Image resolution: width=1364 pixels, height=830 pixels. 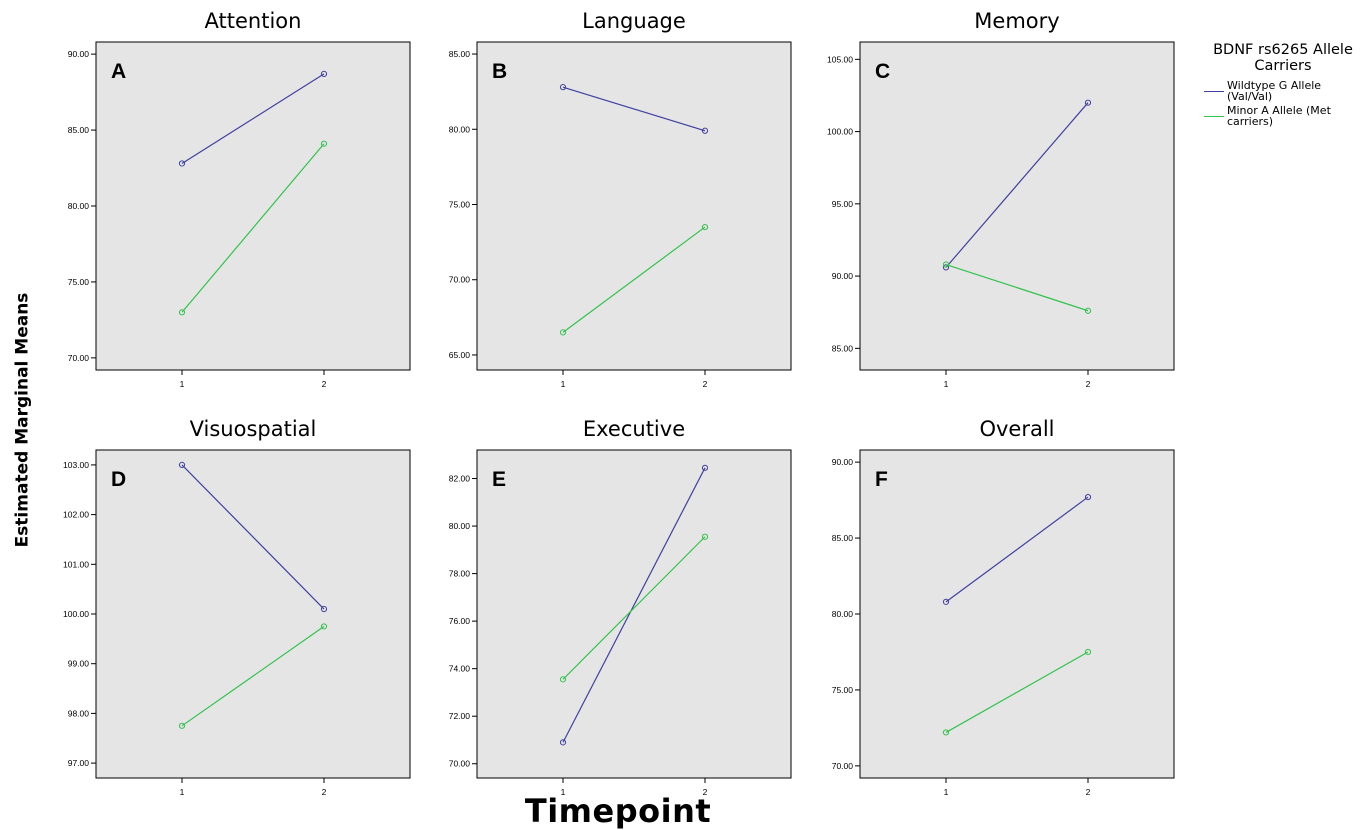 I want to click on y-axis-label-container: Estimated Marginal Means, so click(x=22, y=420).